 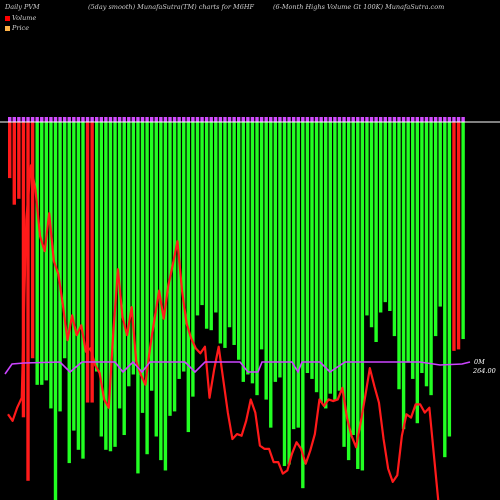 What do you see at coordinates (22, 7) in the screenshot?
I see `header-left: Daily PVM` at bounding box center [22, 7].